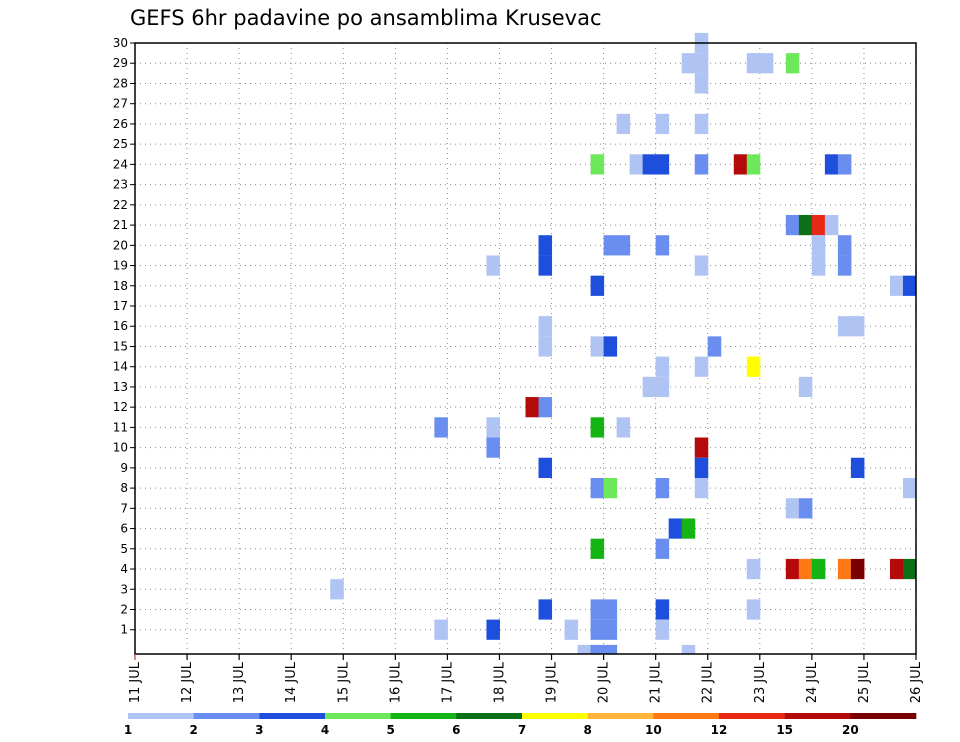 The height and width of the screenshot is (742, 960). What do you see at coordinates (366, 18) in the screenshot?
I see `chart-title: GEFS 6hr padavine po ansamblima Krusevac` at bounding box center [366, 18].